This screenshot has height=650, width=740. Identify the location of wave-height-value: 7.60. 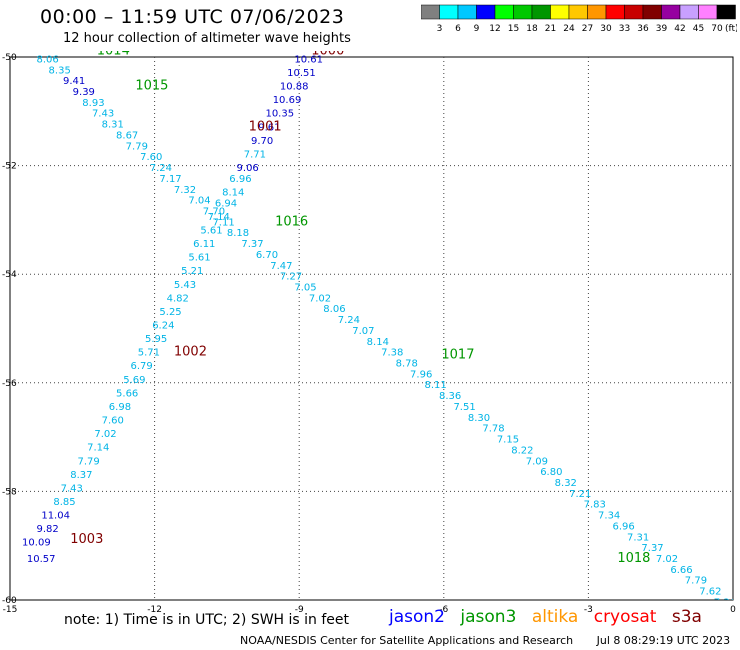
(151, 157).